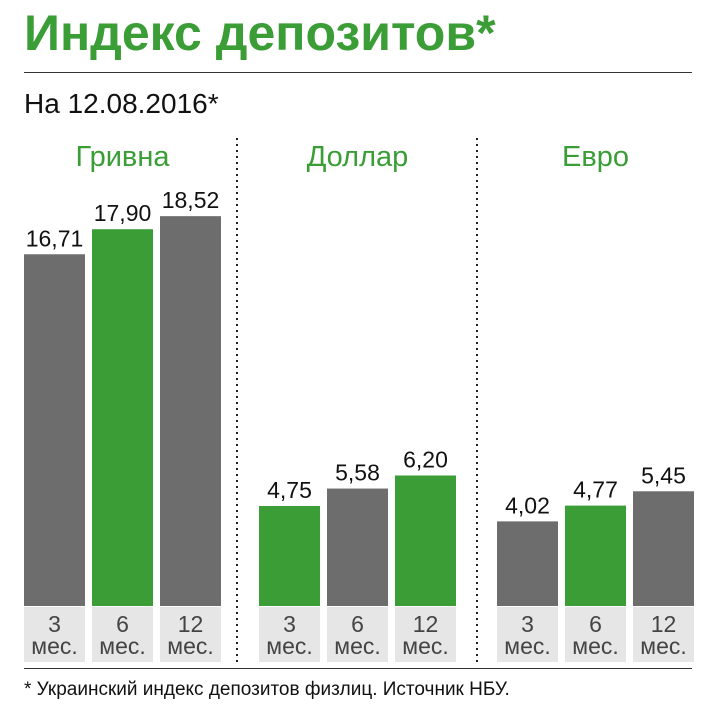 Image resolution: width=711 pixels, height=706 pixels. I want to click on bar-value-label: 4,75, so click(289, 490).